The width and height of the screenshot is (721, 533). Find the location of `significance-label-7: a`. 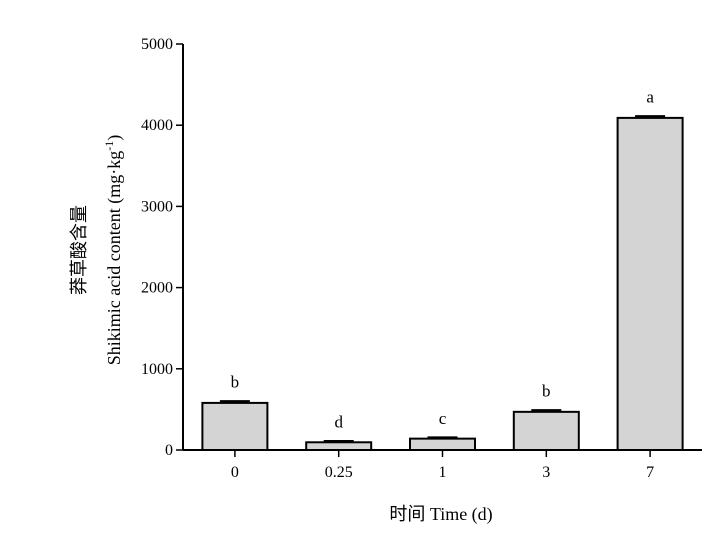

significance-label-7: a is located at coordinates (650, 97).